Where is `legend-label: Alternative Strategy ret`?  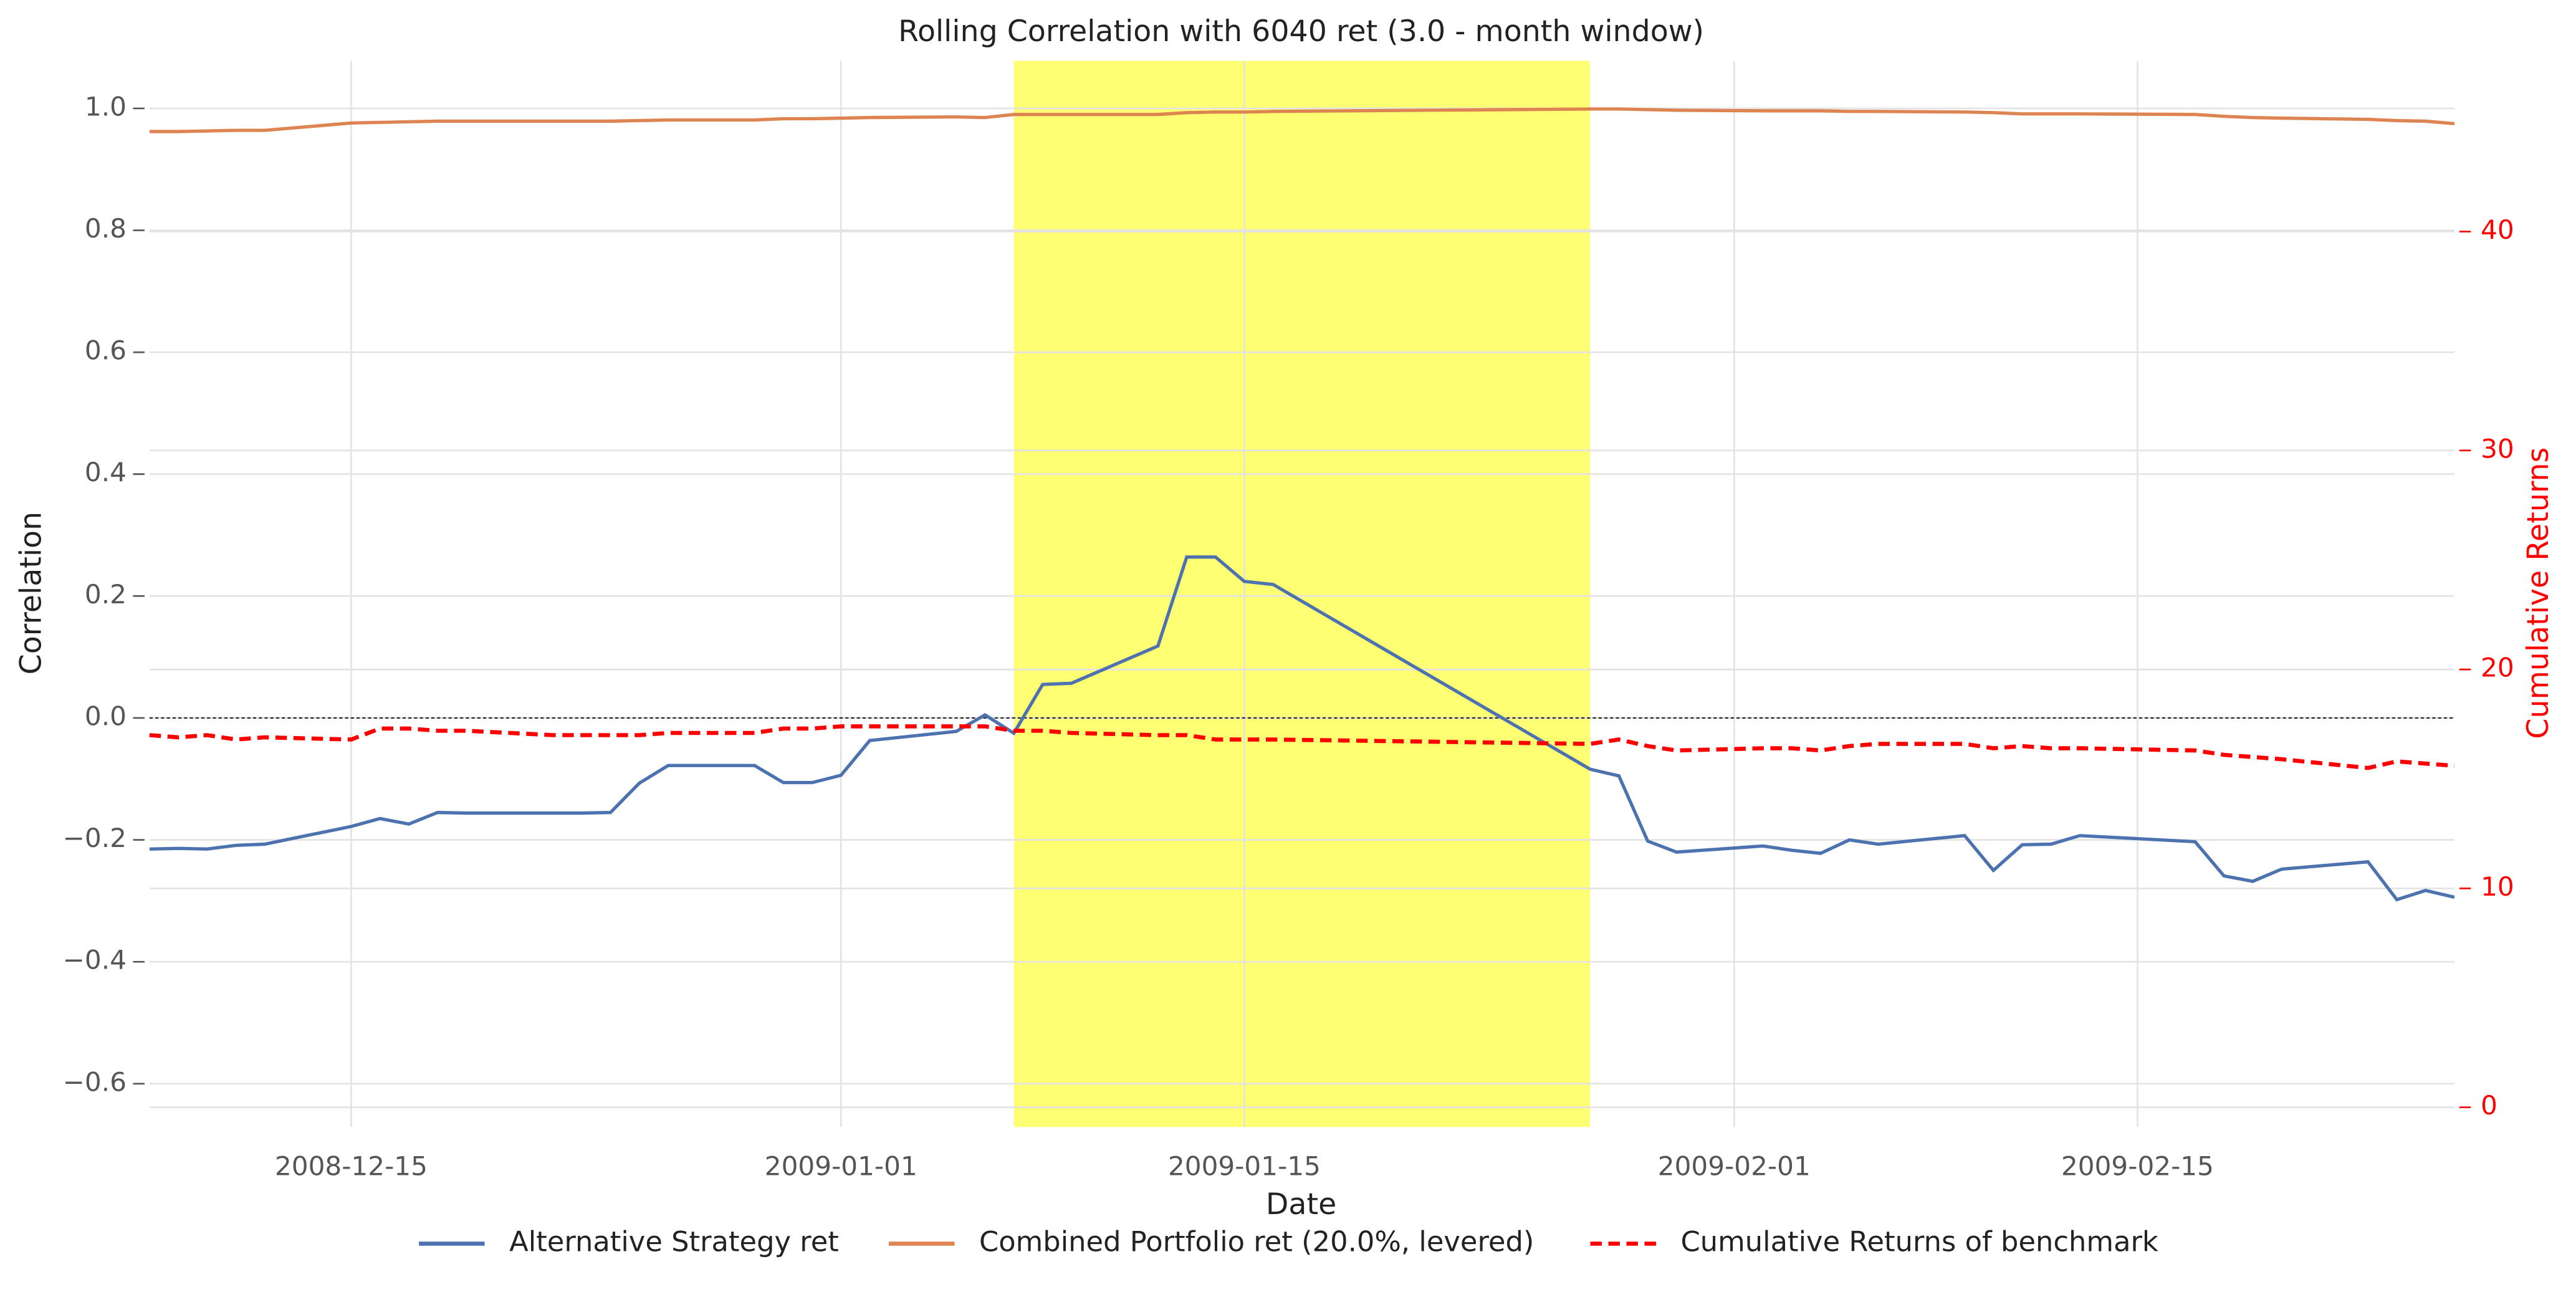
legend-label: Alternative Strategy ret is located at coordinates (674, 1241).